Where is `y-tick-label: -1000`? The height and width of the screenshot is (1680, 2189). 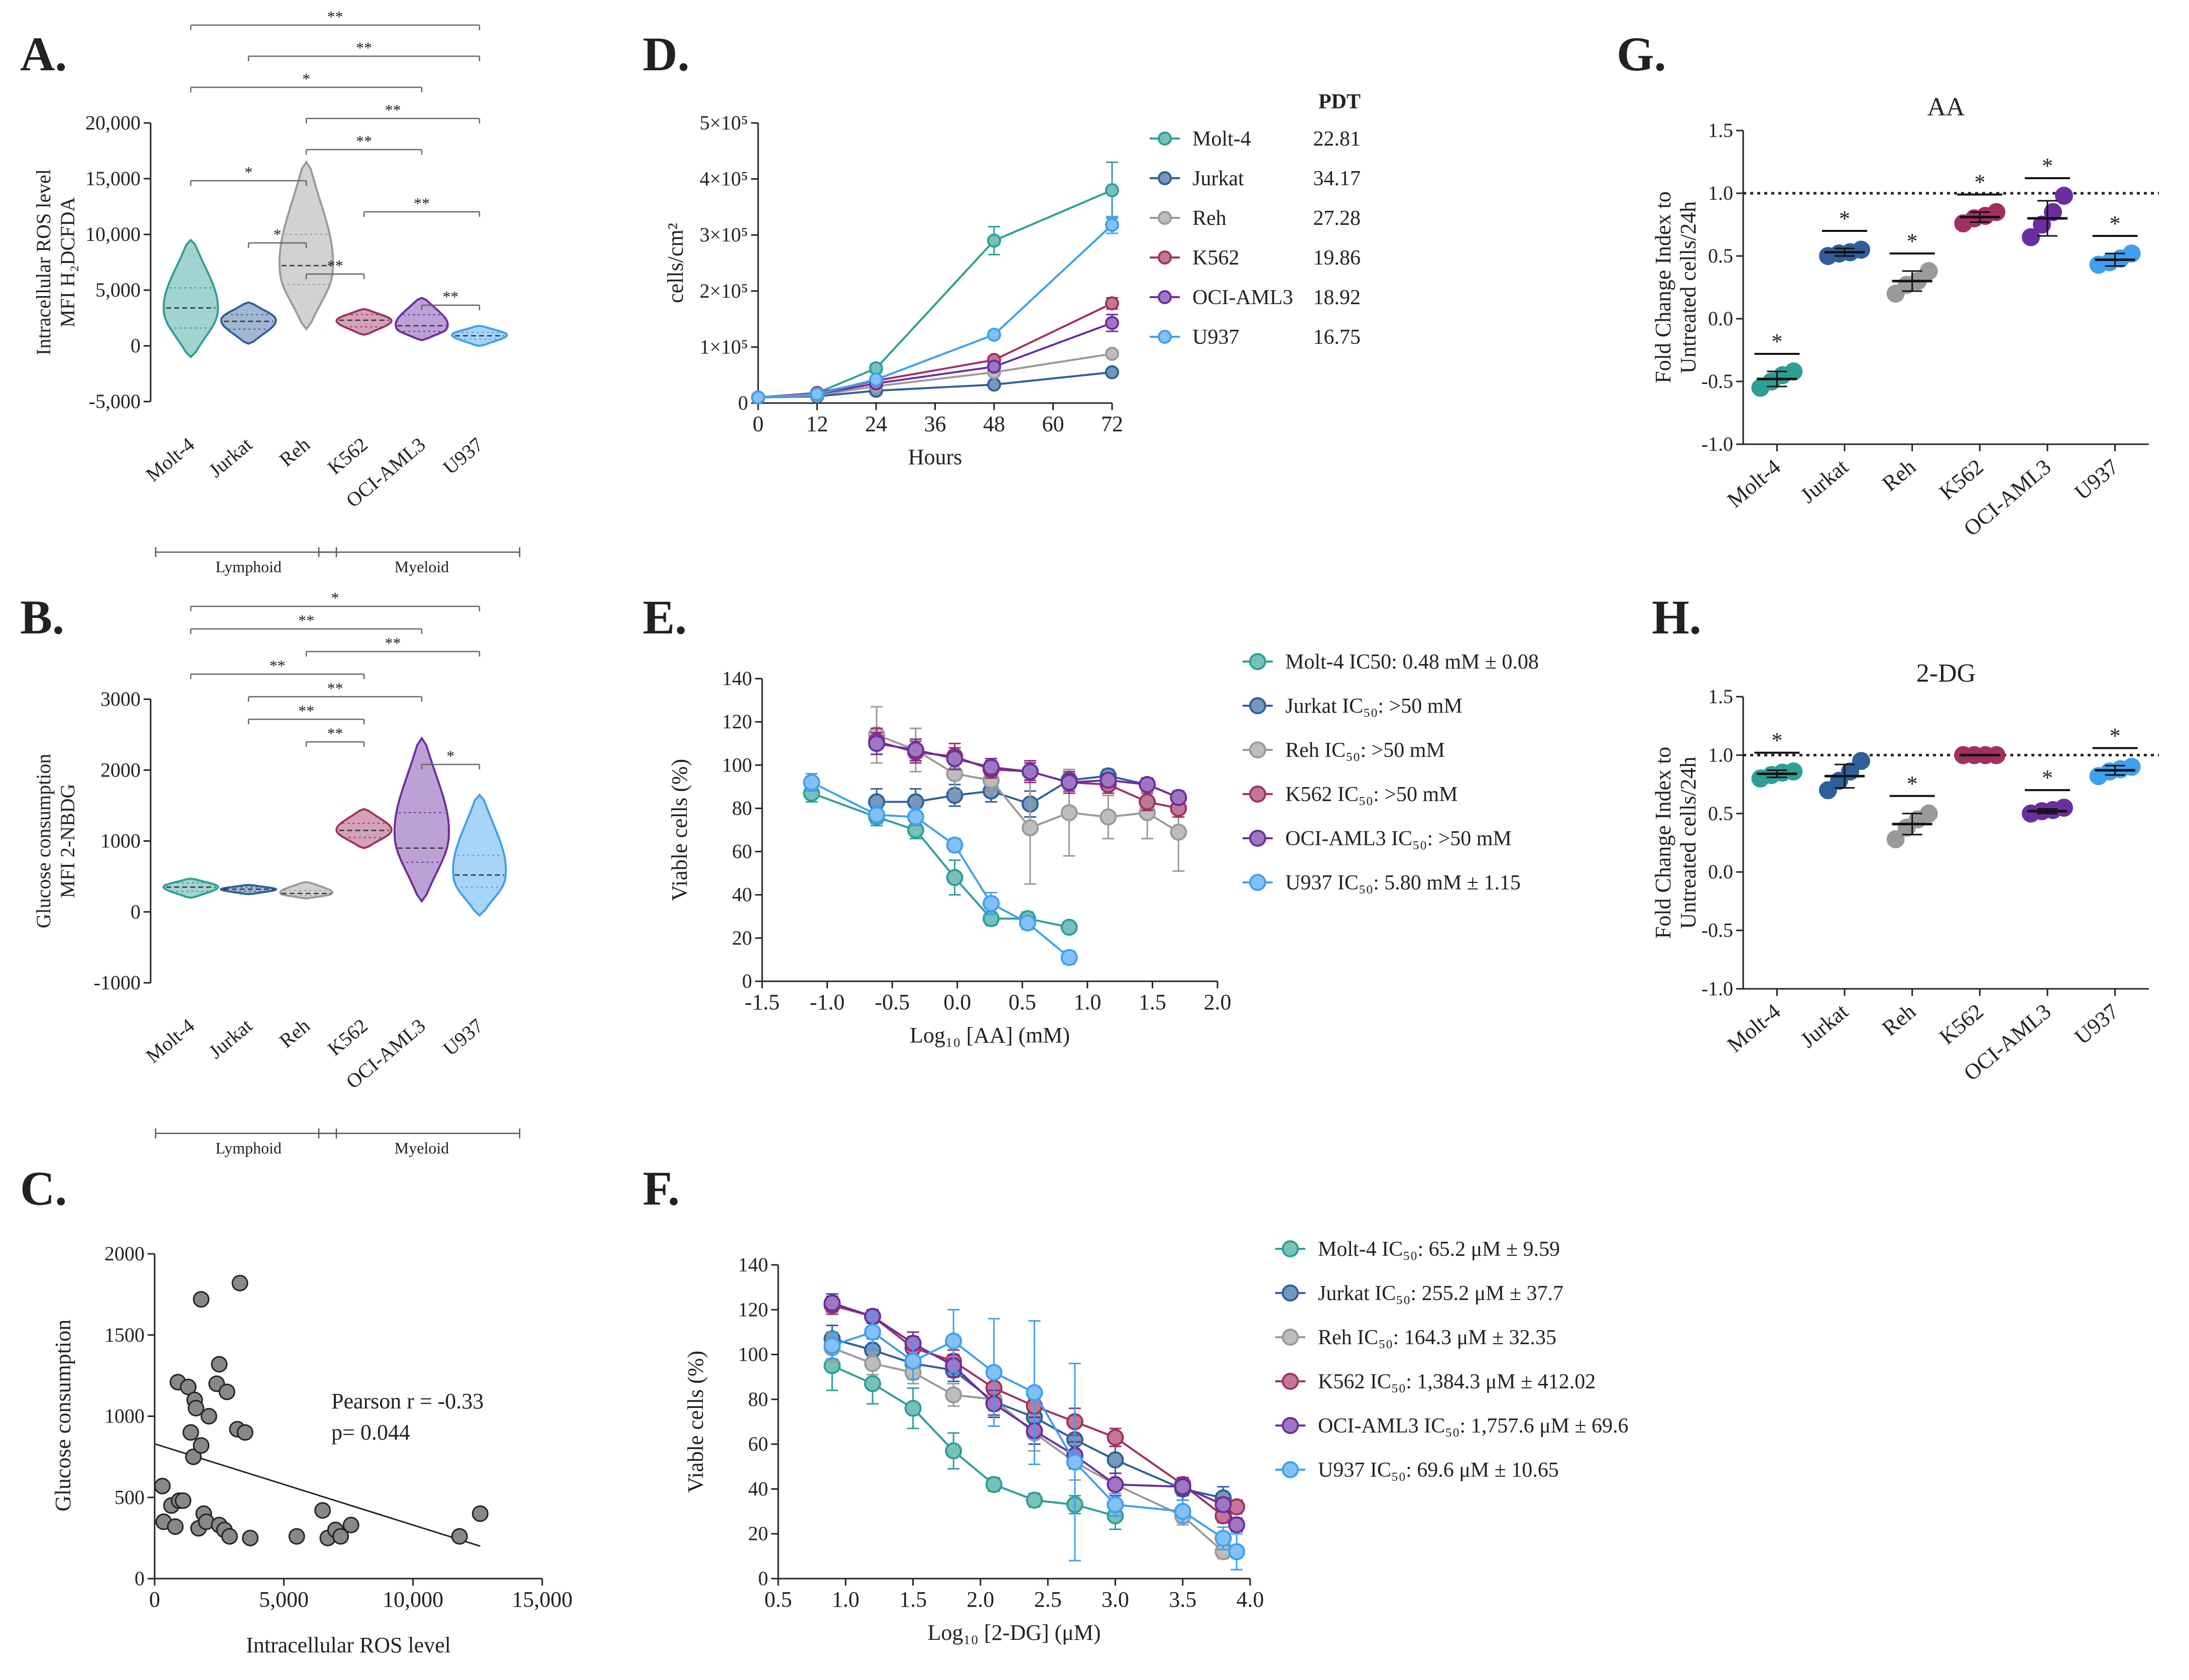 y-tick-label: -1000 is located at coordinates (118, 982).